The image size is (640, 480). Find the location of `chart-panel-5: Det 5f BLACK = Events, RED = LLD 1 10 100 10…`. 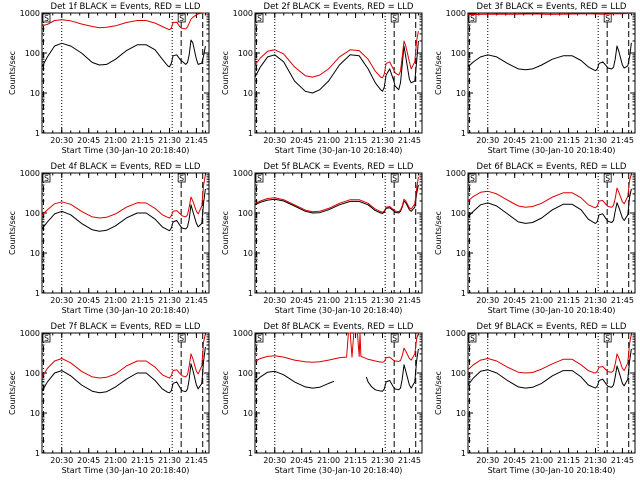

chart-panel-5: Det 5f BLACK = Events, RED = LLD 1 10 100 10… is located at coordinates (322, 238).